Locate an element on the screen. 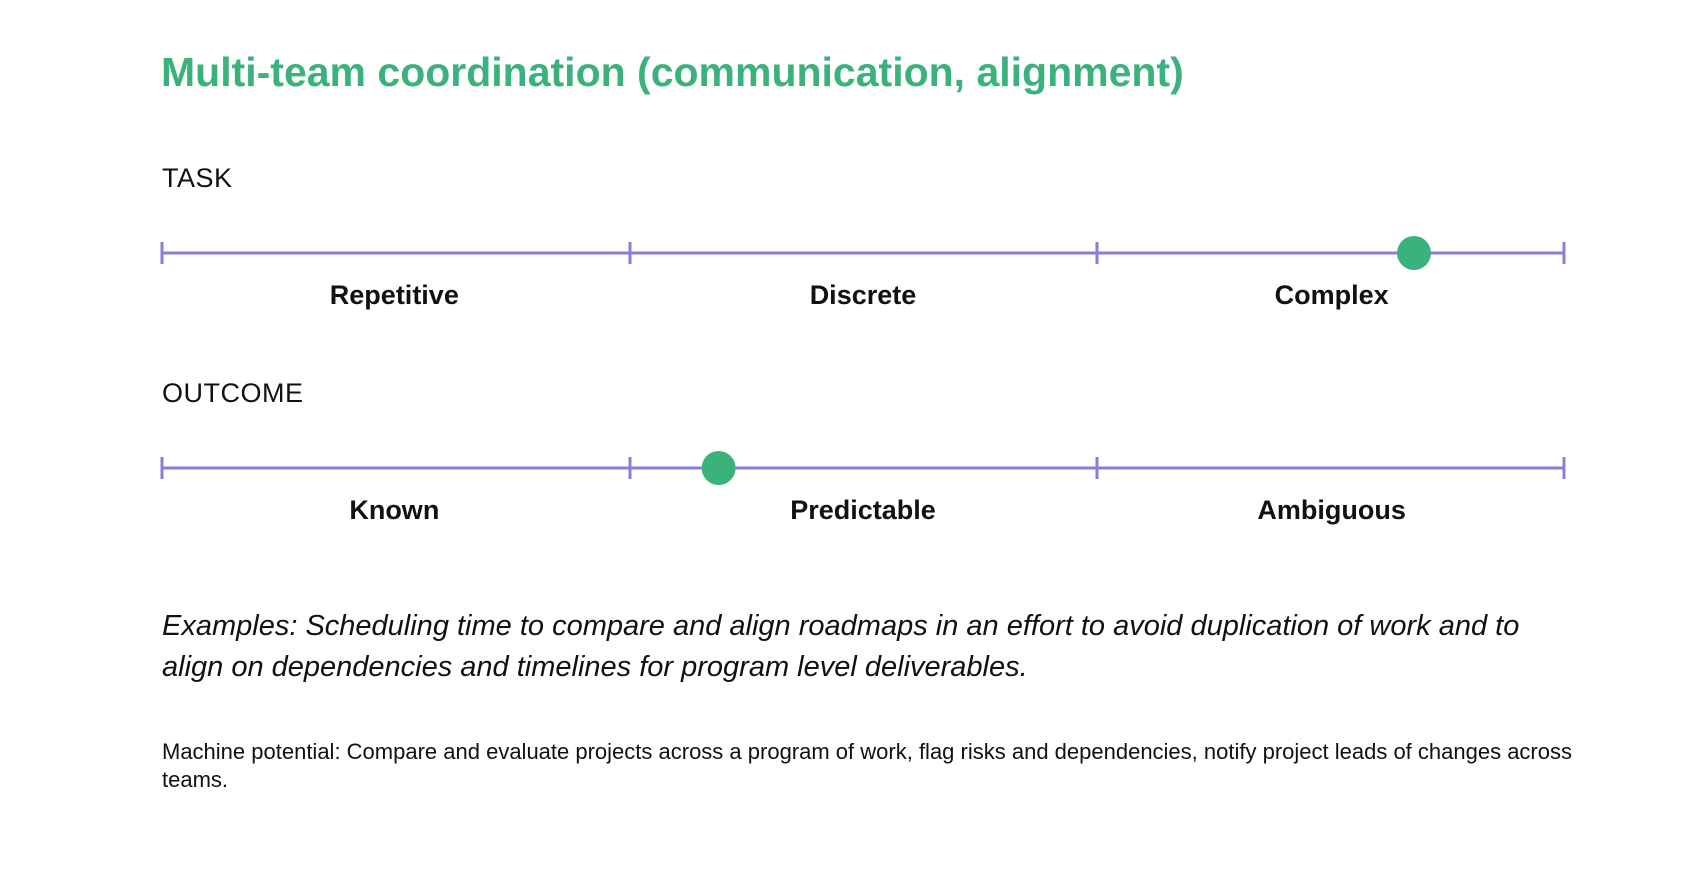 This screenshot has height=872, width=1706. task-scale-marker is located at coordinates (1414, 253).